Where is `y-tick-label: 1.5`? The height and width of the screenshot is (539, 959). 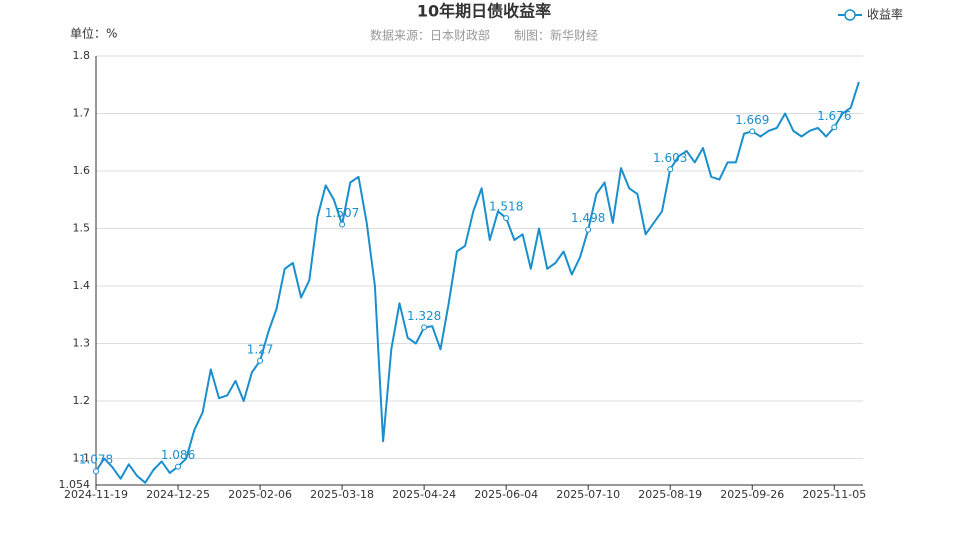
y-tick-label: 1.5 is located at coordinates (82, 228).